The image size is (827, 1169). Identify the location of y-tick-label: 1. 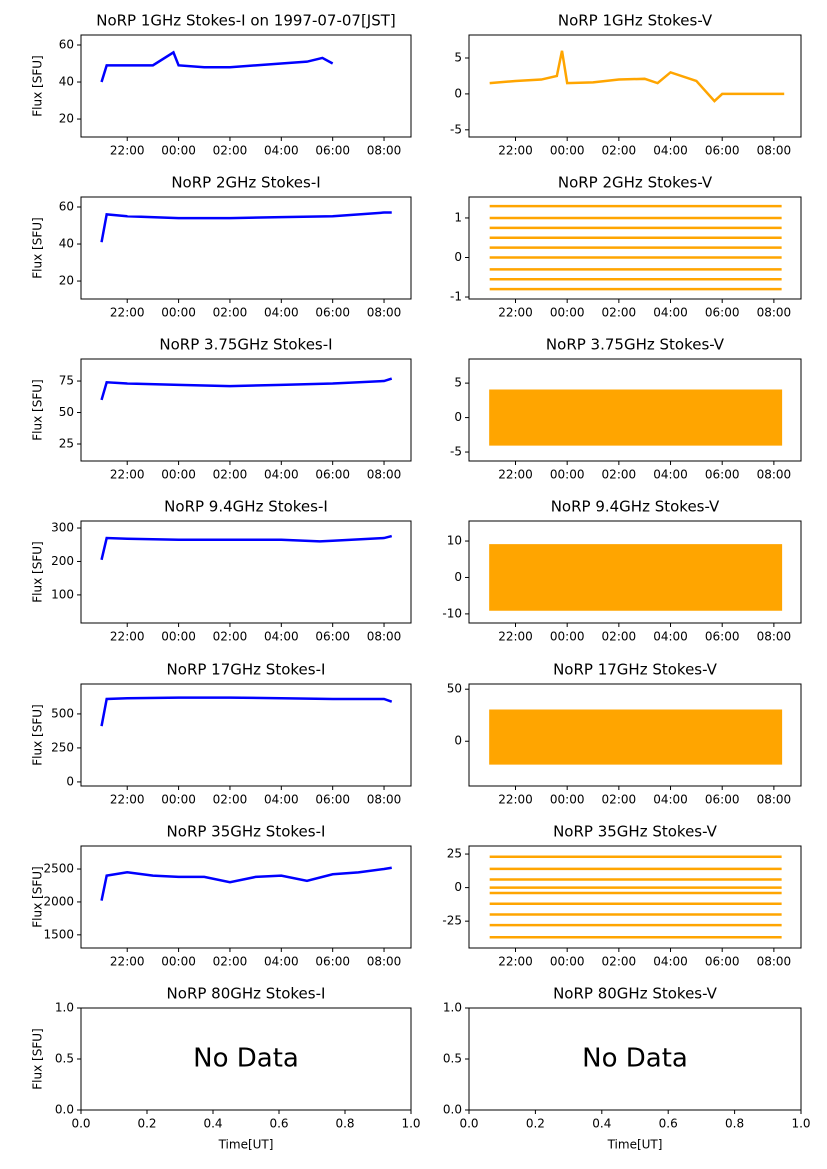
(458, 217).